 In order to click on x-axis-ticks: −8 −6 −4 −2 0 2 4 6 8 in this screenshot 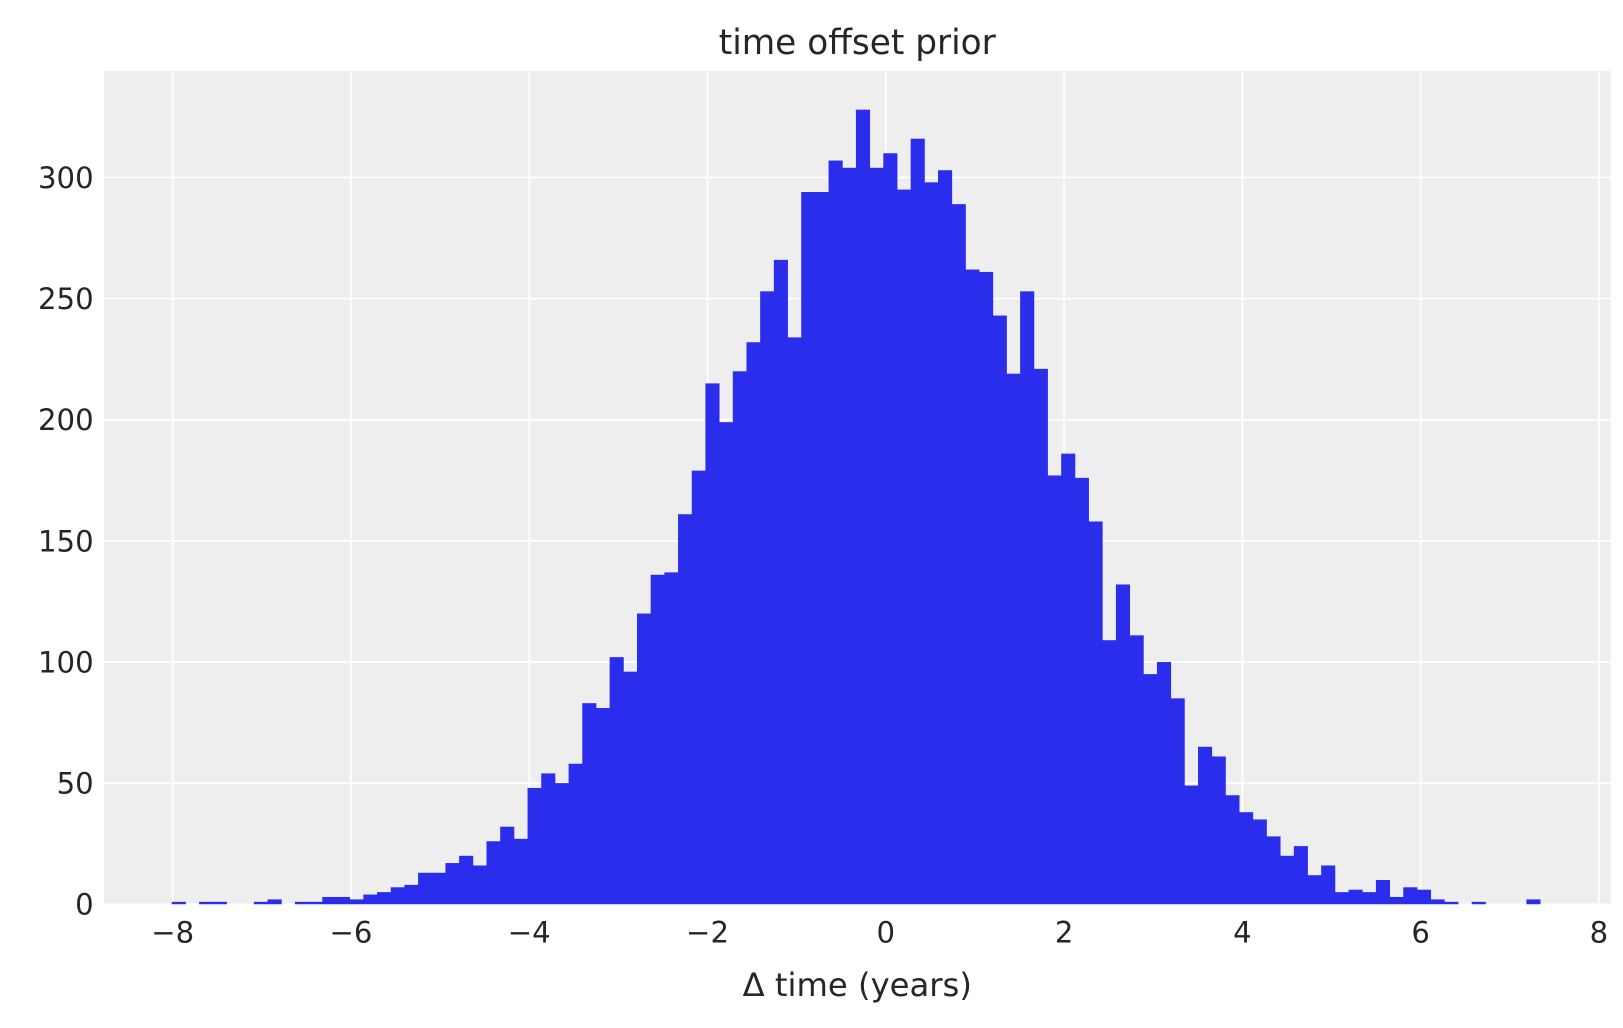, I will do `click(879, 933)`.